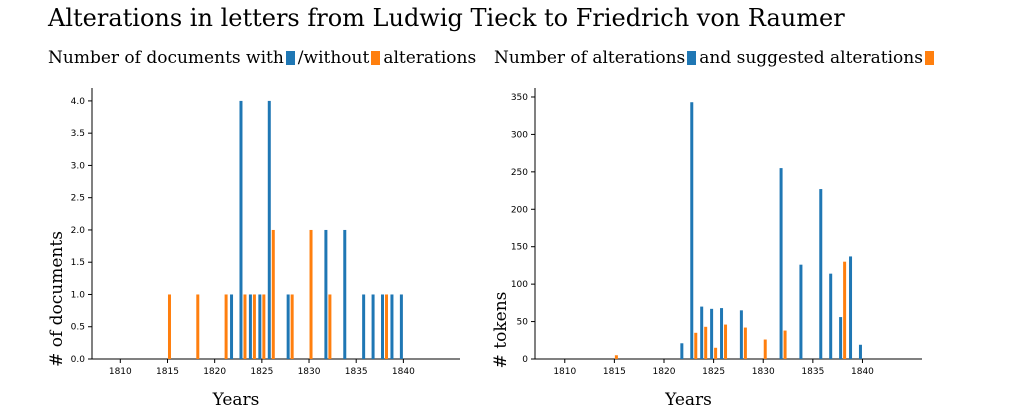 The width and height of the screenshot is (1014, 410). Describe the element at coordinates (166, 58) in the screenshot. I see `legend-text-1: Number of documents with` at that location.